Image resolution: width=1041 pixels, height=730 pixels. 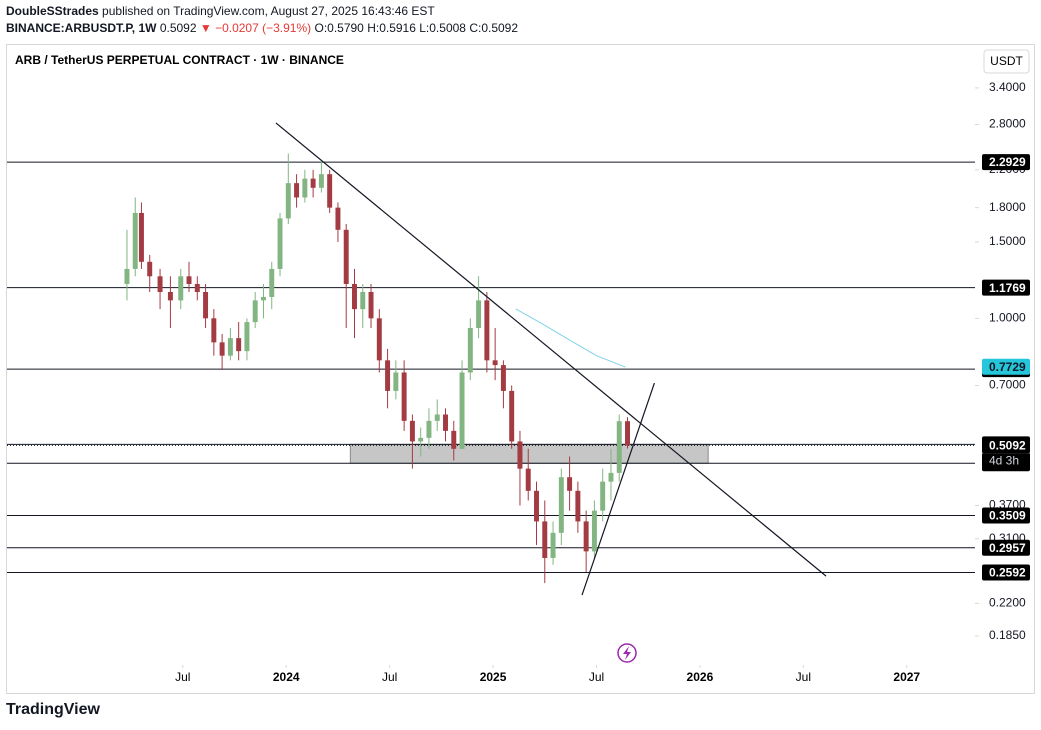 I want to click on open: O:0.5790, so click(x=339, y=28).